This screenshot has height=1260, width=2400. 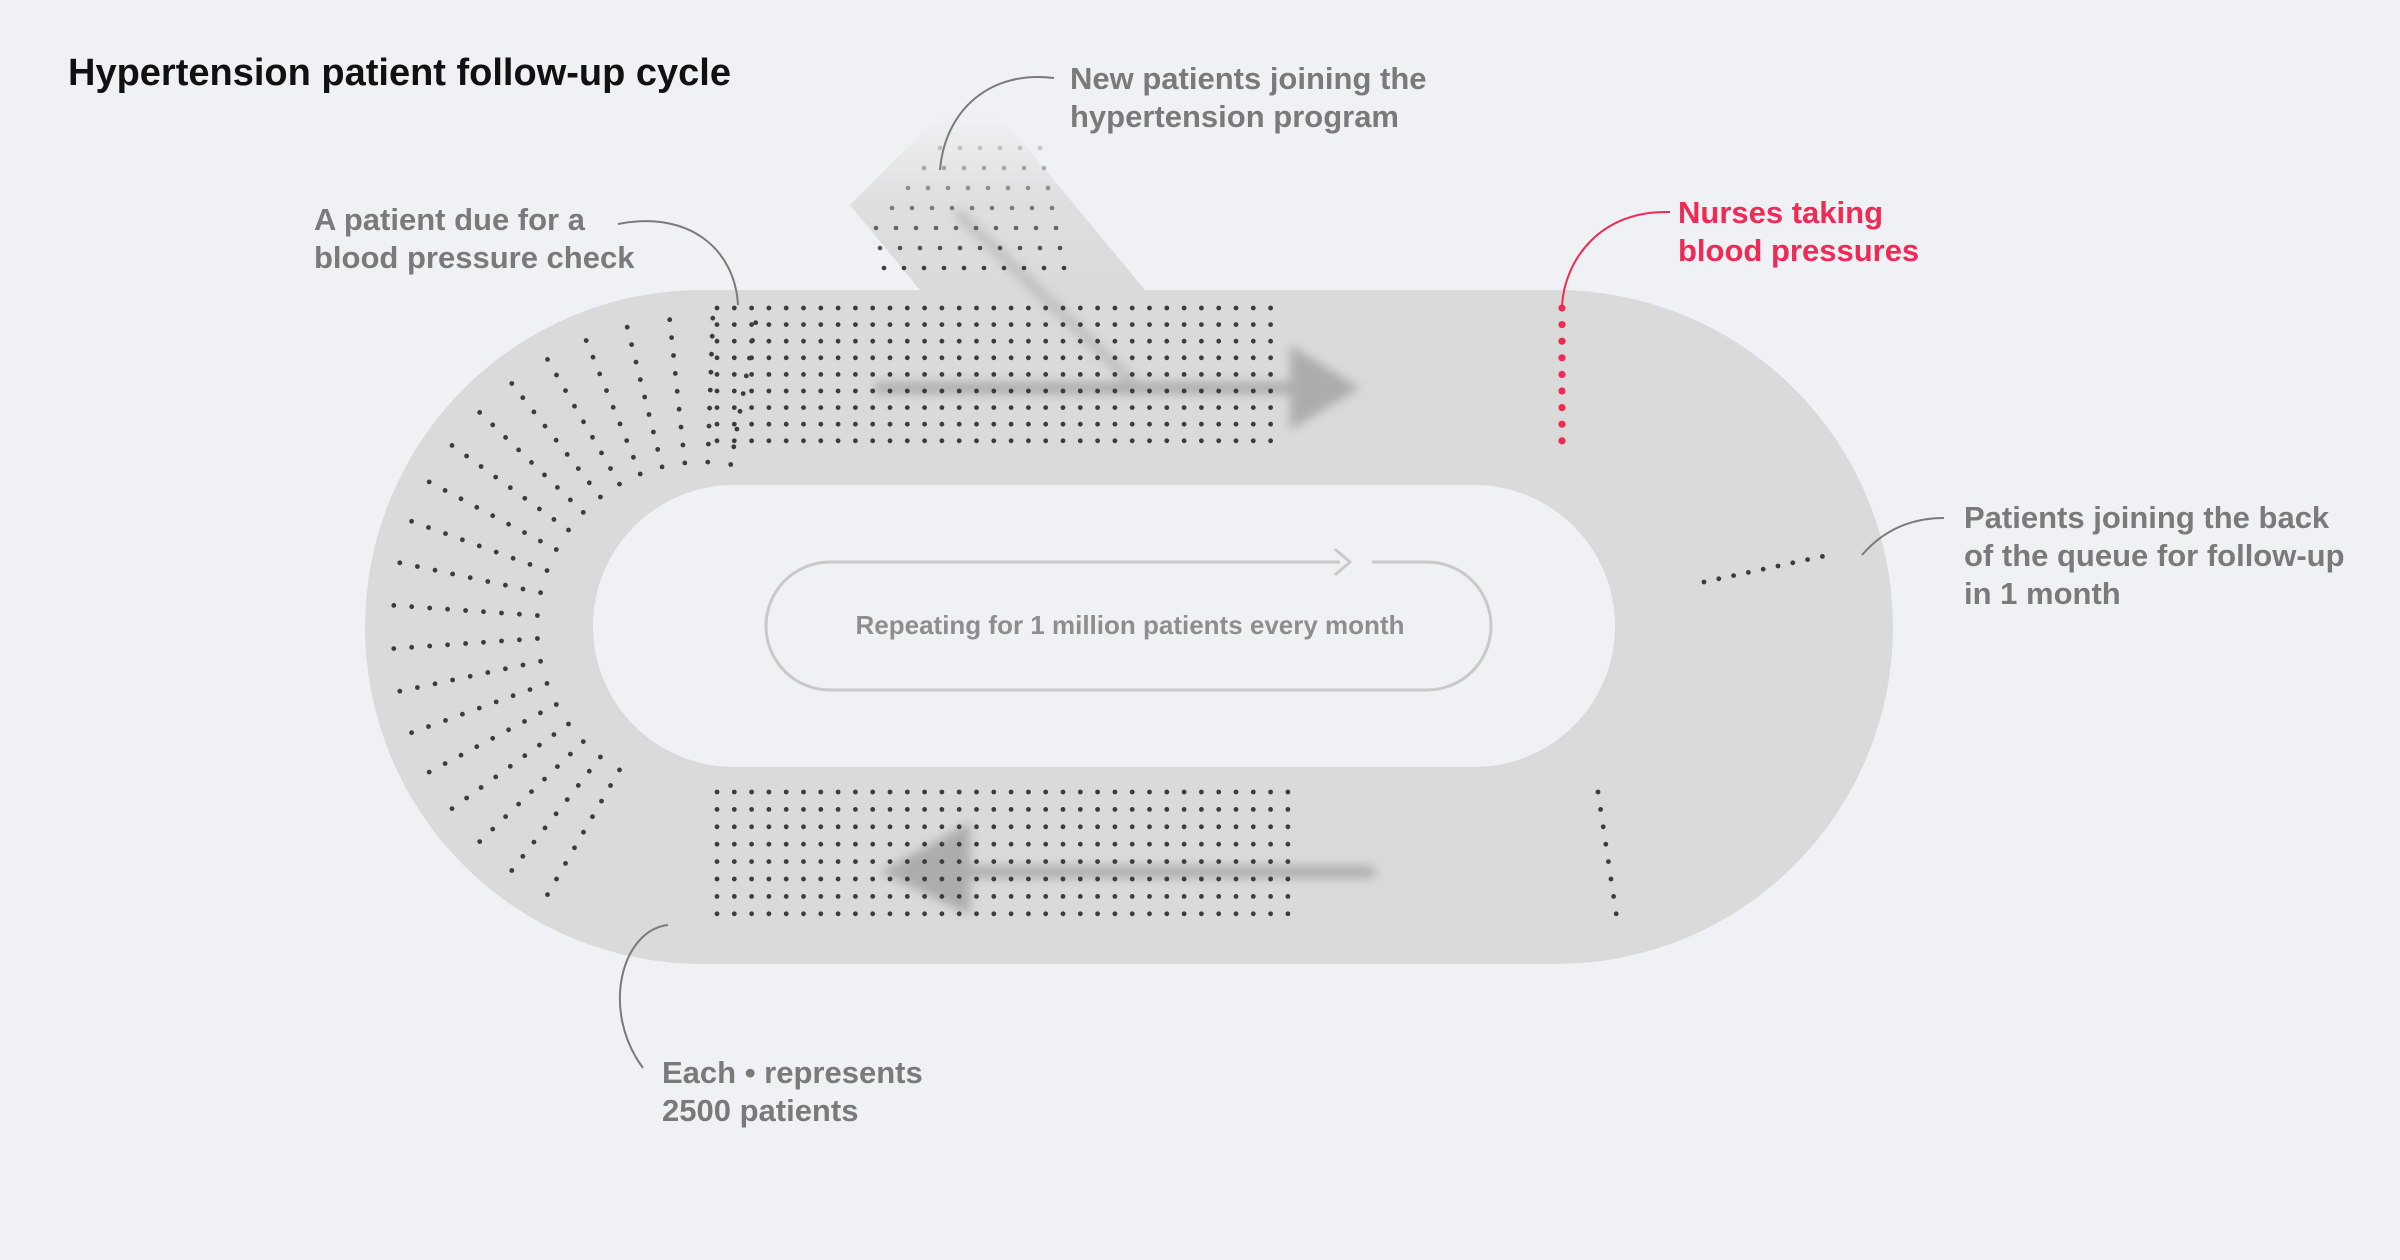 I want to click on callout-line: blood pressure check, so click(x=474, y=257).